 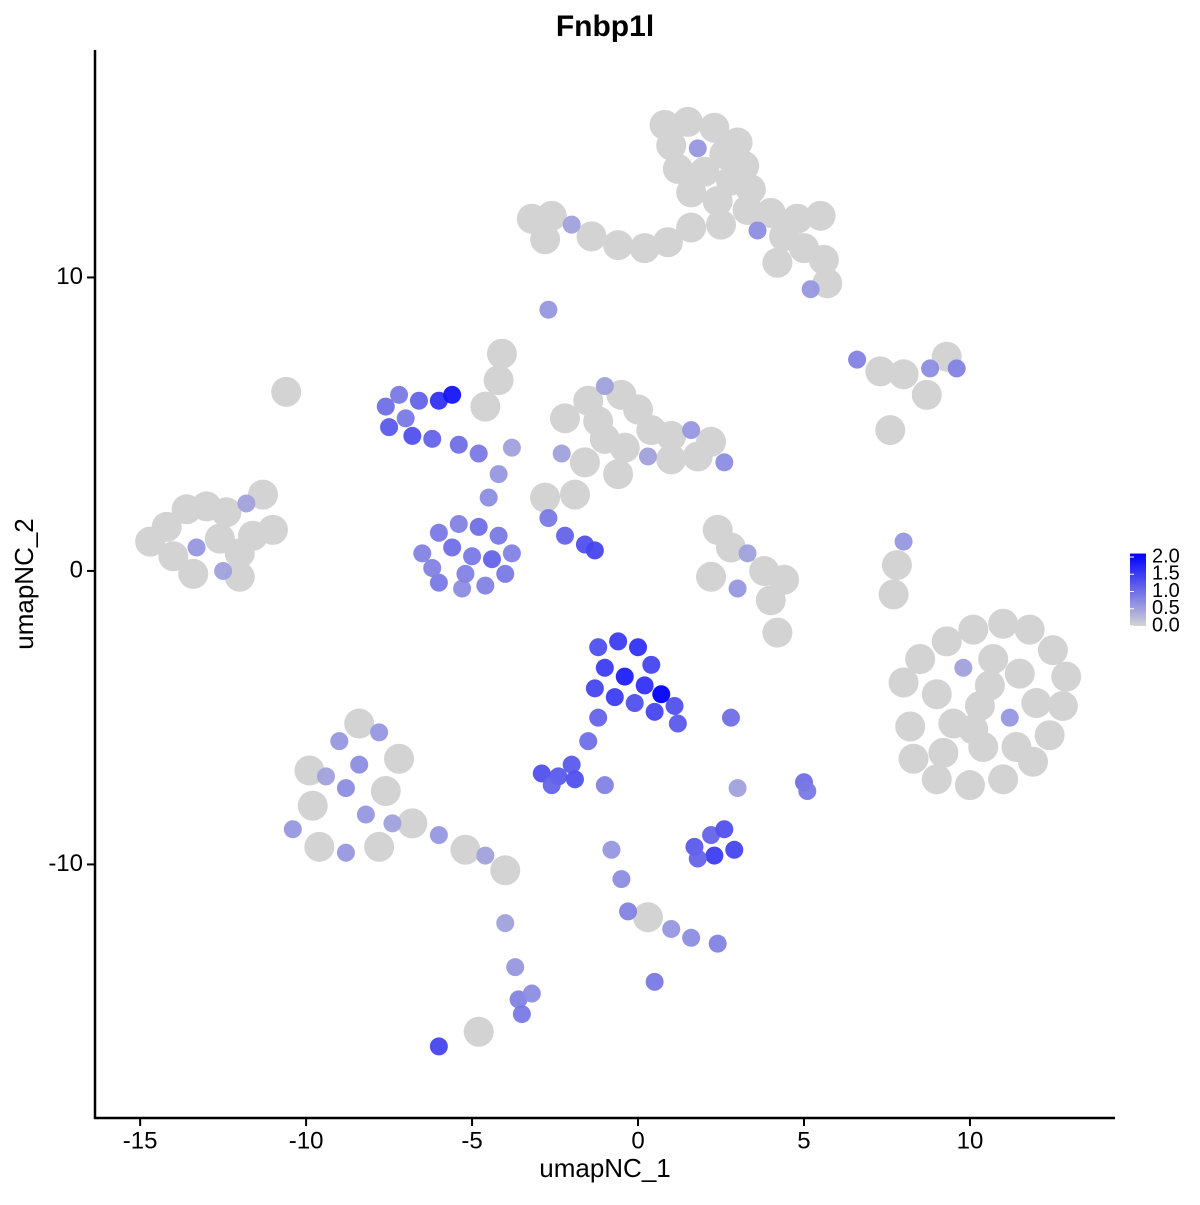 What do you see at coordinates (306, 1140) in the screenshot?
I see `x-tick-label: -10` at bounding box center [306, 1140].